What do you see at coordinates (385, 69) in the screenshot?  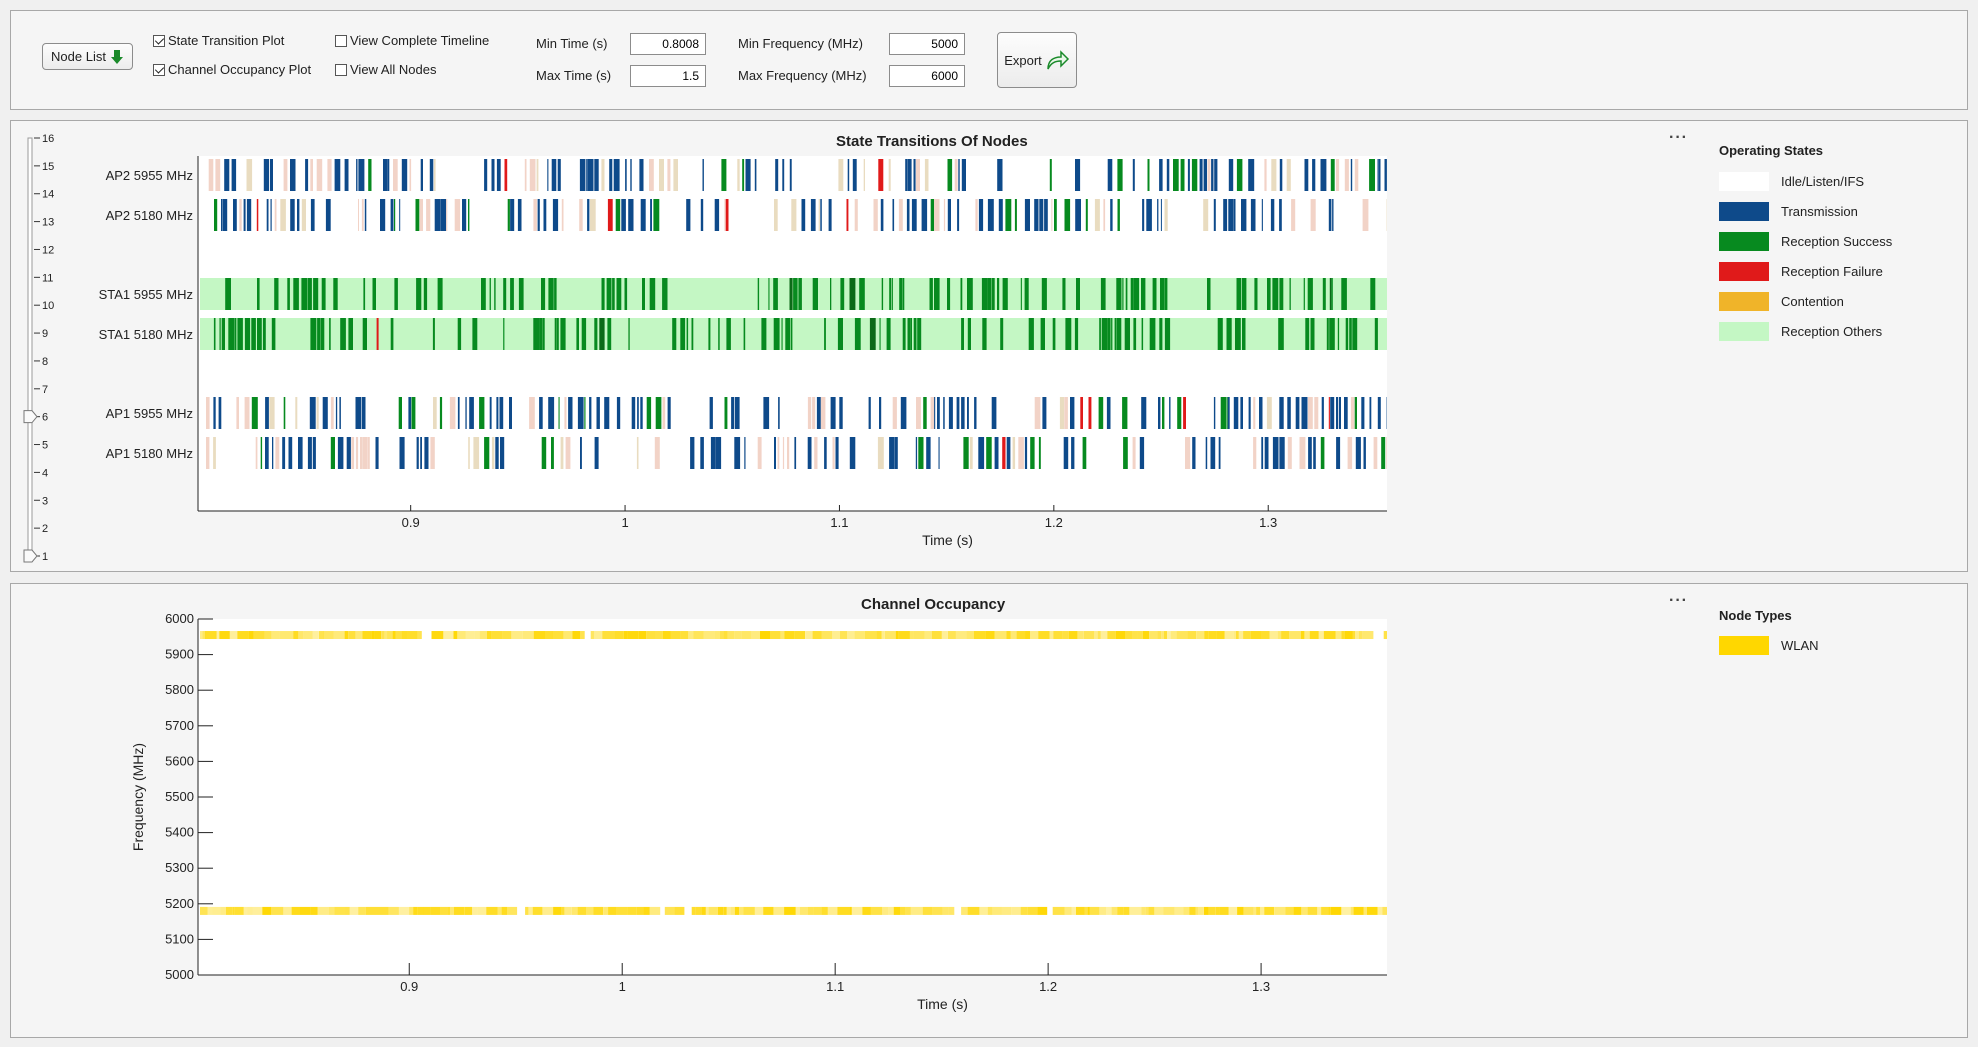 I see `all-nodes-checkbox: View All Nodes` at bounding box center [385, 69].